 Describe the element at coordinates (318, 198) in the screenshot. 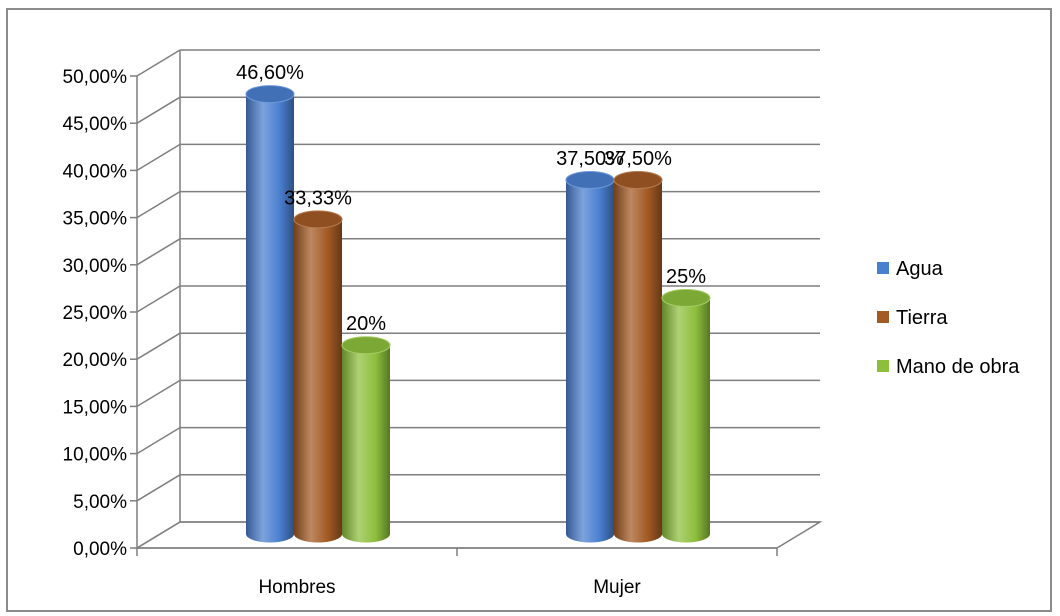

I see `data-label: 33,33%` at that location.